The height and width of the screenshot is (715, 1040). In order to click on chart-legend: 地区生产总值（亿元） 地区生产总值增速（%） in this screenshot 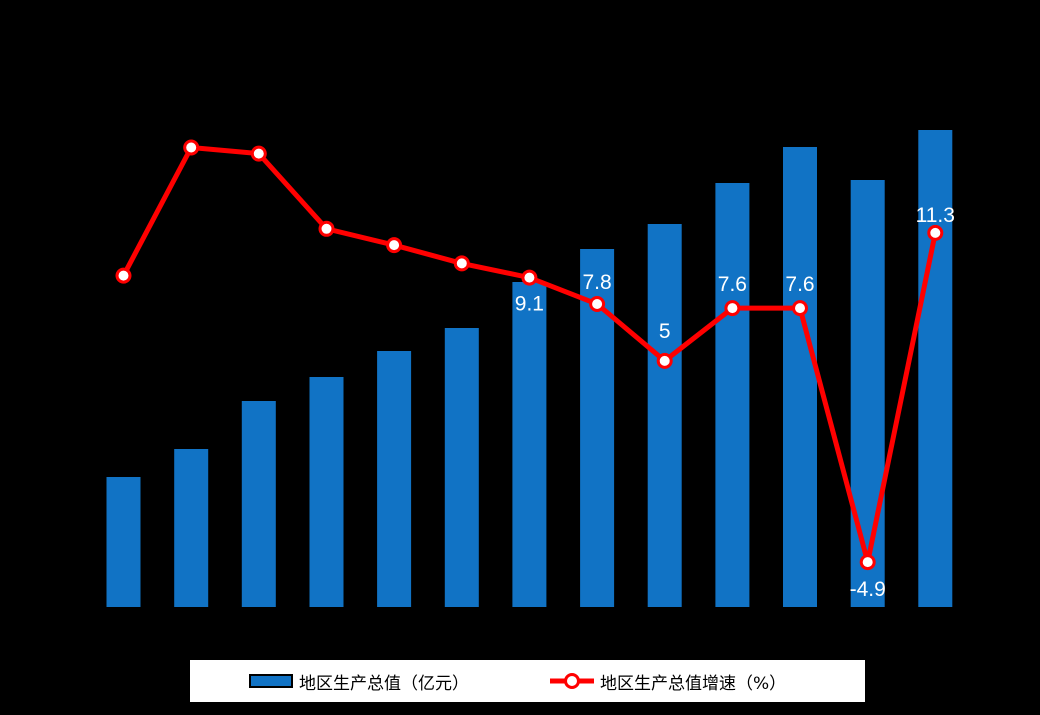, I will do `click(527, 681)`.